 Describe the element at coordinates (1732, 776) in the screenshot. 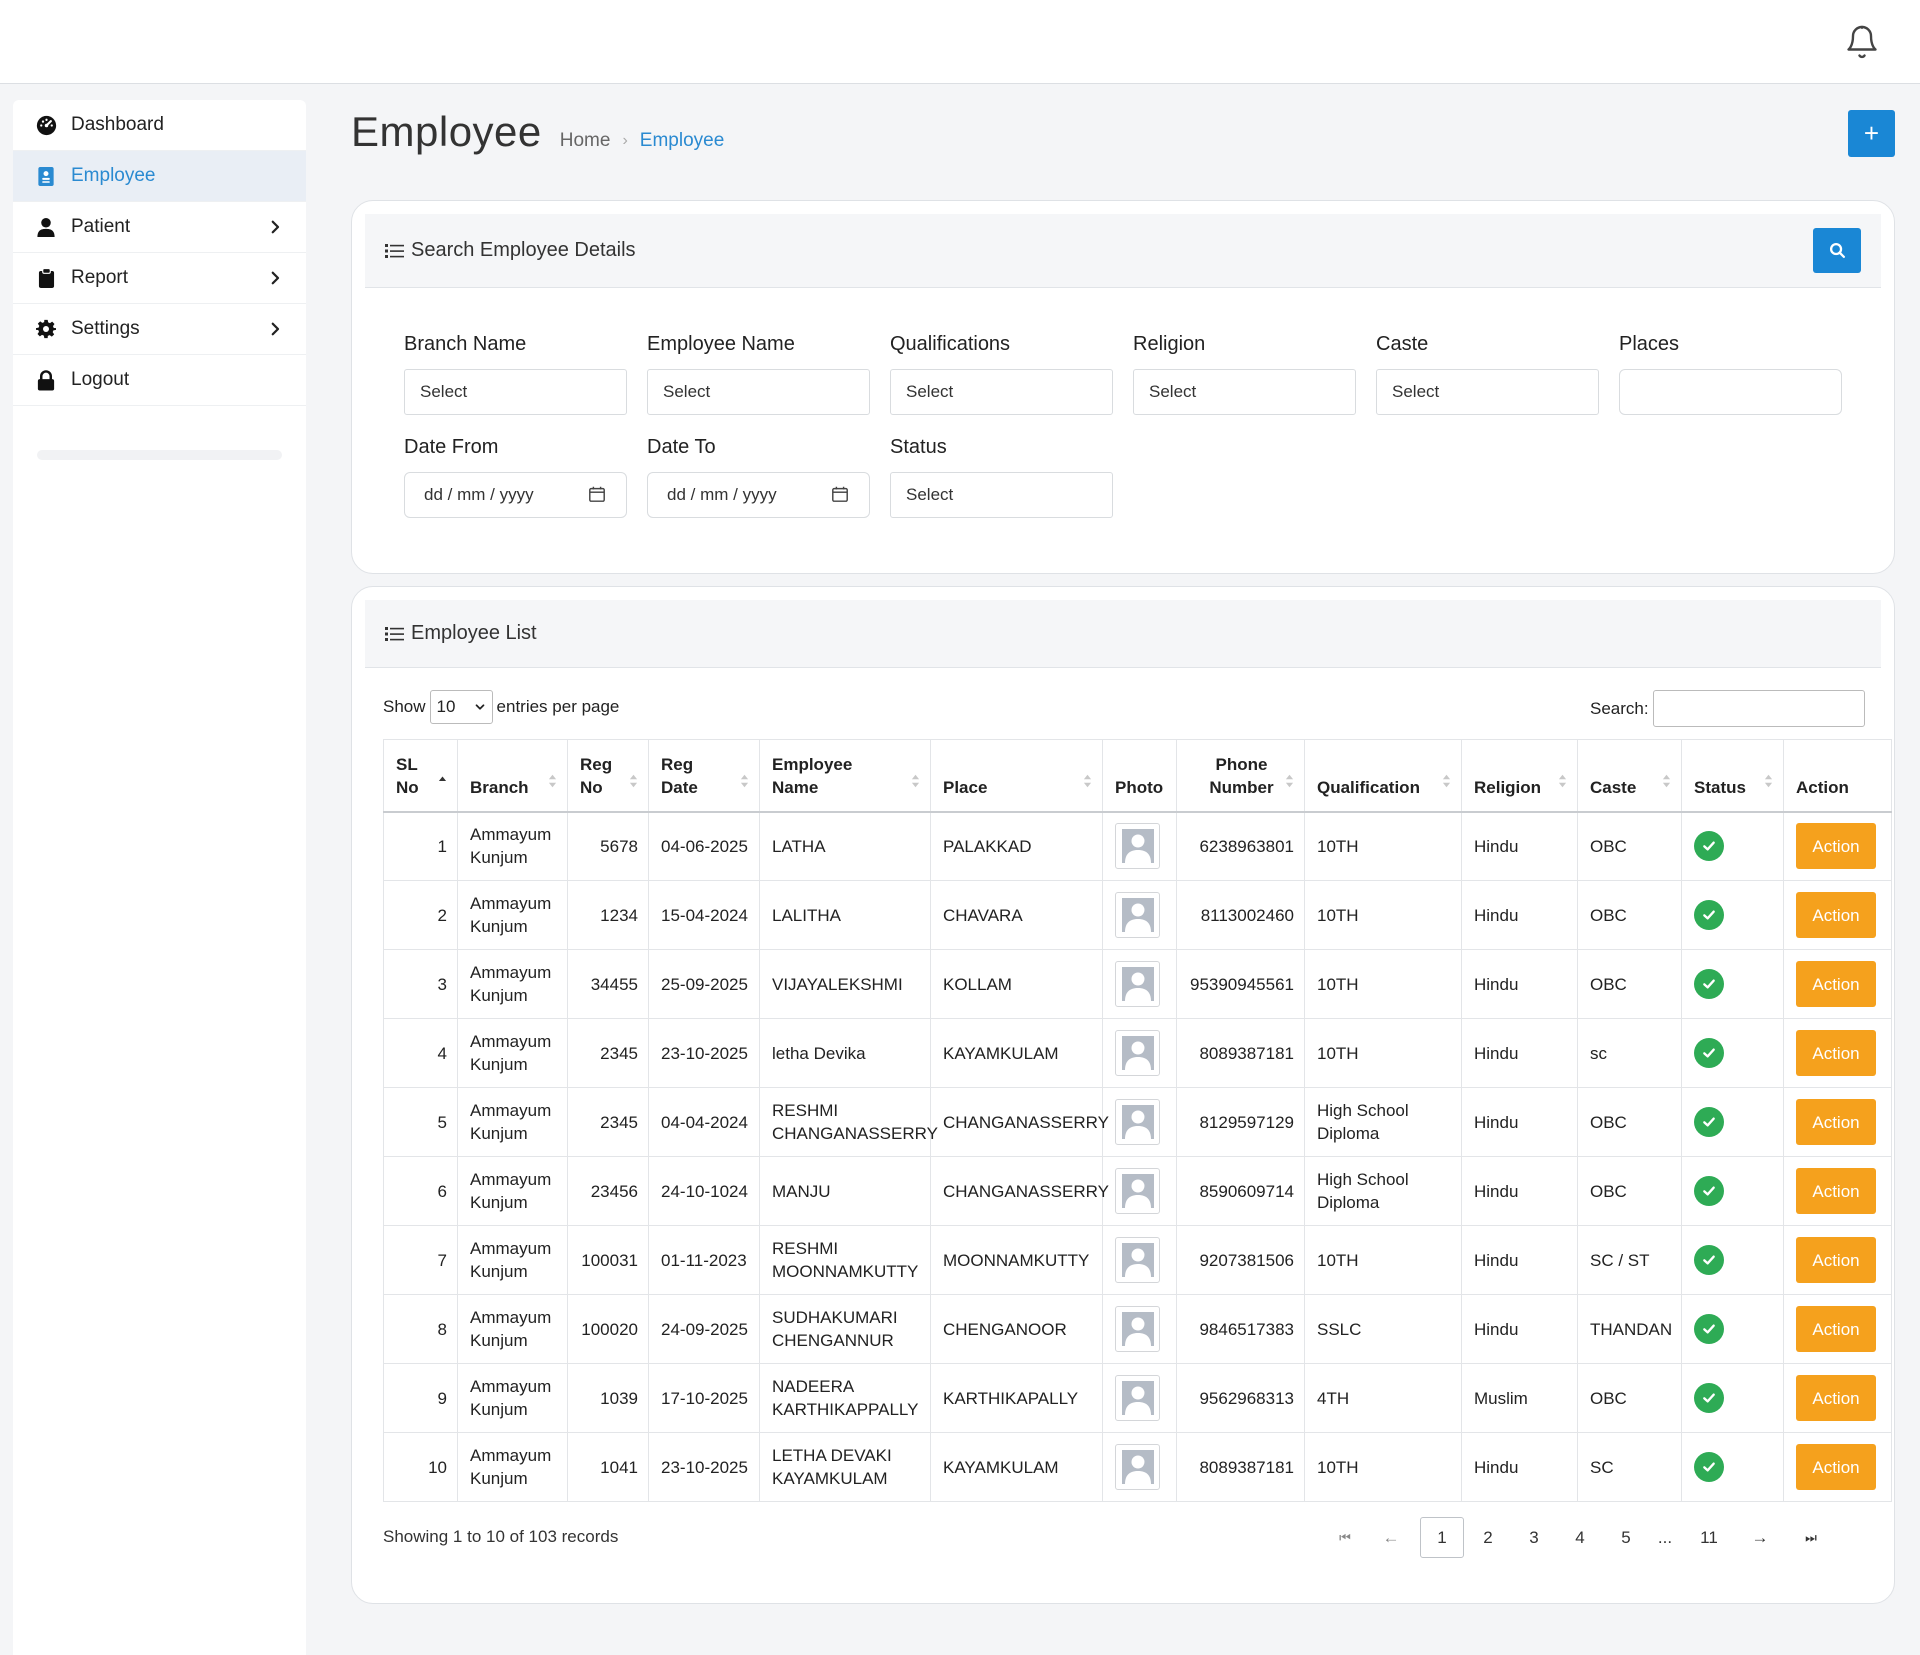

I see `column-header-status: Status` at that location.